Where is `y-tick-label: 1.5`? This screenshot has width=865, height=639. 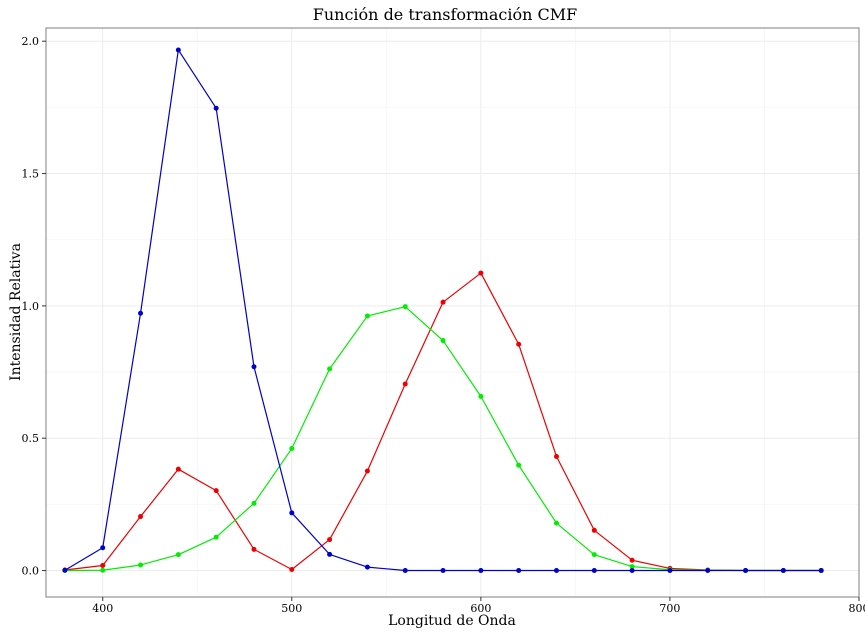
y-tick-label: 1.5 is located at coordinates (31, 174).